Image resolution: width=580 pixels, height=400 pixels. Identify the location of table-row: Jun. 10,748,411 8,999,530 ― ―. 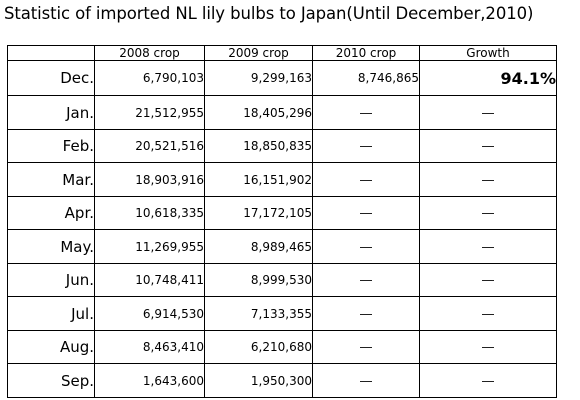
(282, 280).